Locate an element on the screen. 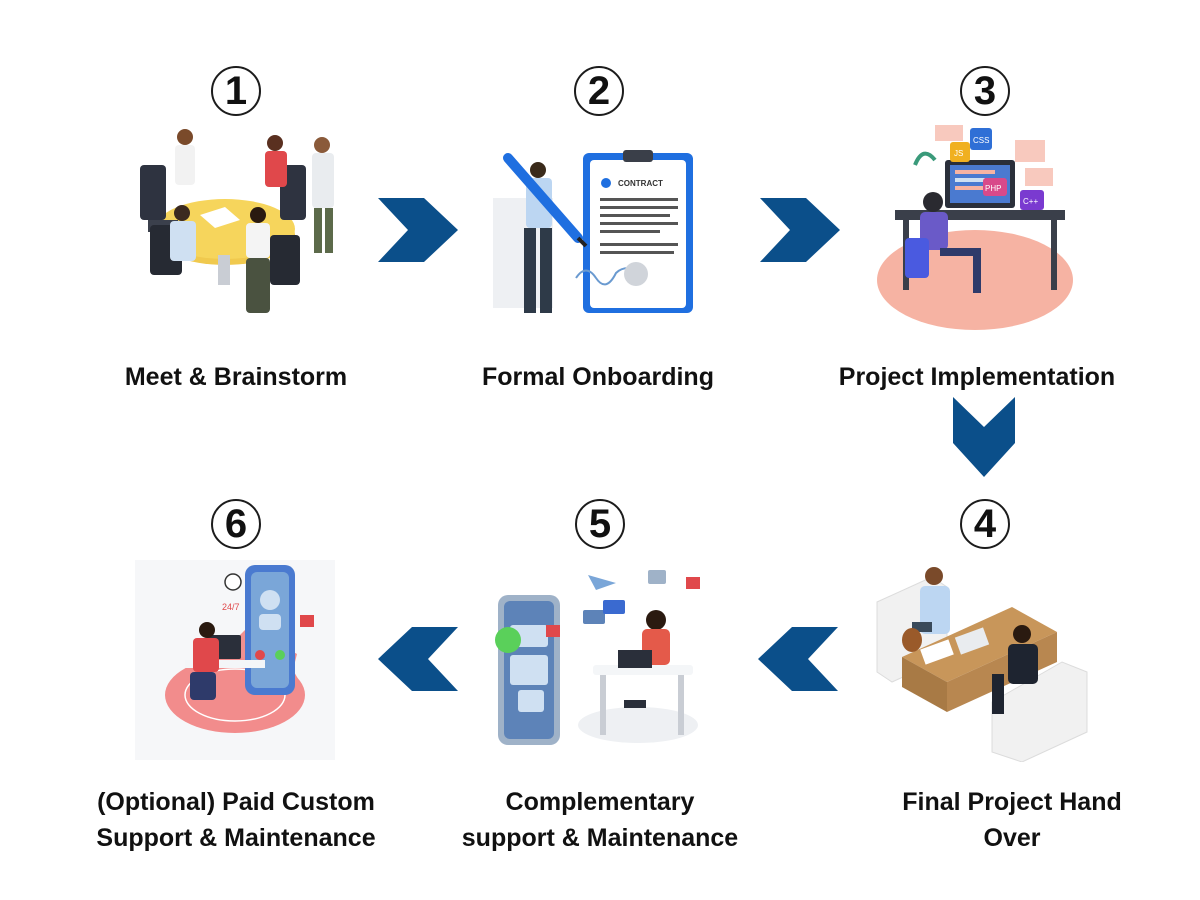 The width and height of the screenshot is (1200, 900). step-3-label: Project Implementation is located at coordinates (977, 377).